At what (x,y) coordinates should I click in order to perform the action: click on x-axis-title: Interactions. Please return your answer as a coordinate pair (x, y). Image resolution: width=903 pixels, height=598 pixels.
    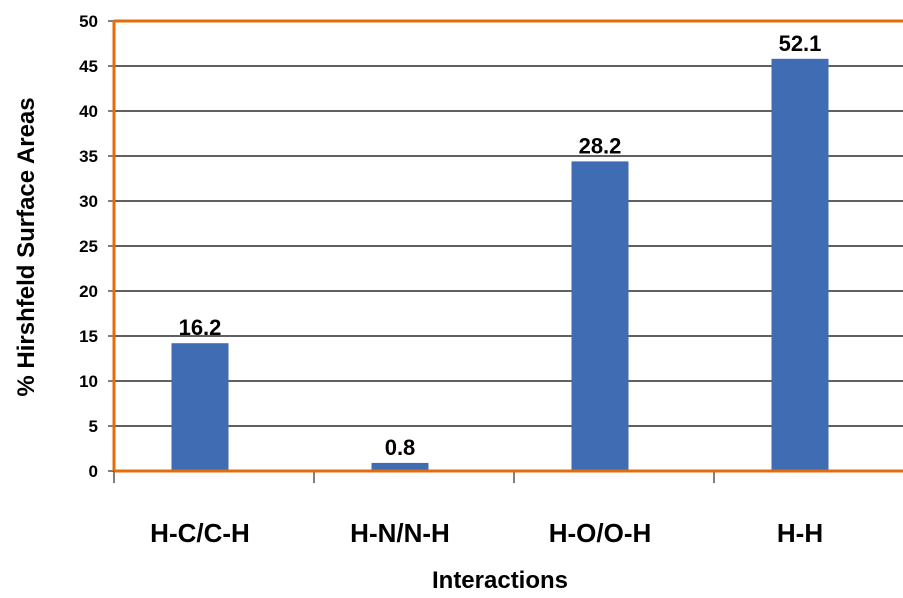
    Looking at the image, I should click on (500, 580).